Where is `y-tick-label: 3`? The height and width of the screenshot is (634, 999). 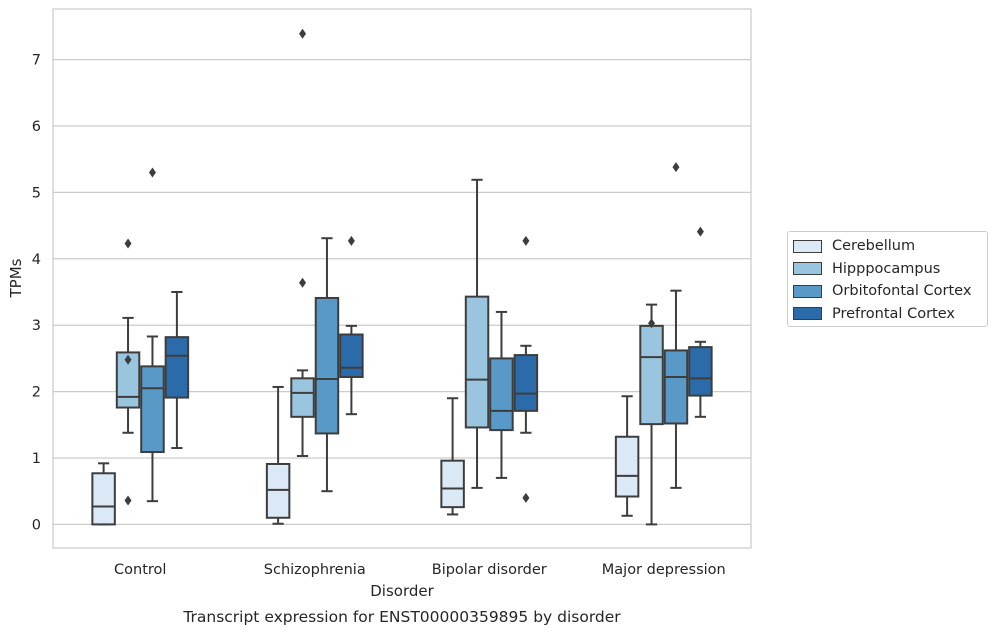
y-tick-label: 3 is located at coordinates (36, 326).